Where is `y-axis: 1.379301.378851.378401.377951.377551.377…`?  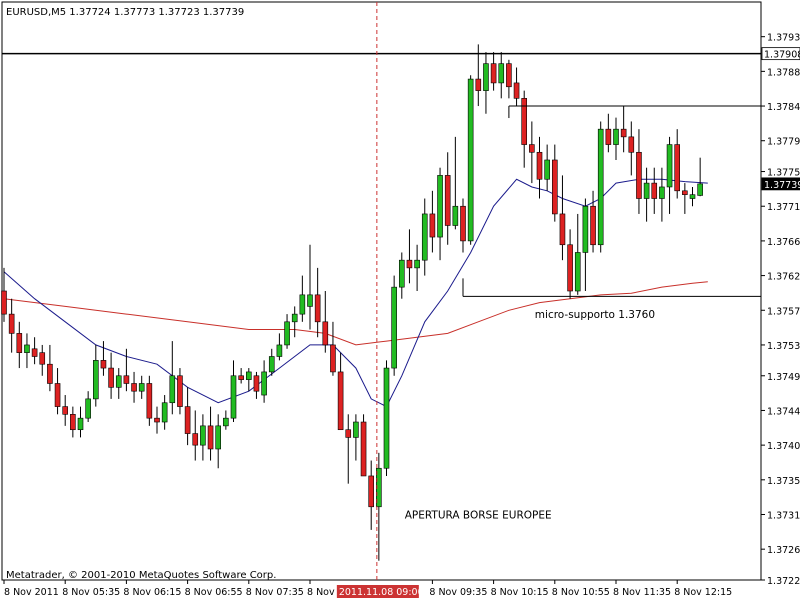
y-axis: 1.379301.378851.378401.377951.377551.377… is located at coordinates (780, 310).